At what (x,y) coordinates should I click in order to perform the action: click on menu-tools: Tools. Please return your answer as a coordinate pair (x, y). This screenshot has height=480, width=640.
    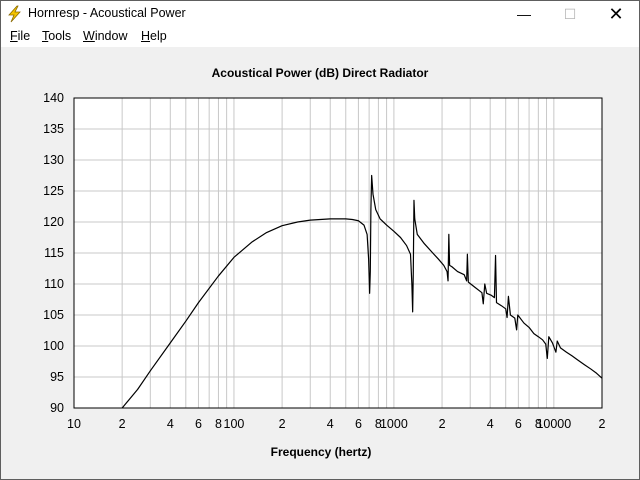
    Looking at the image, I should click on (56, 36).